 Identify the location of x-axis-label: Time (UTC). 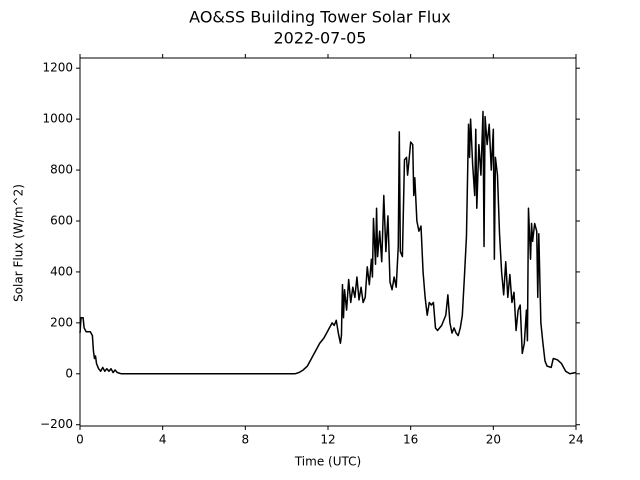
(327, 462).